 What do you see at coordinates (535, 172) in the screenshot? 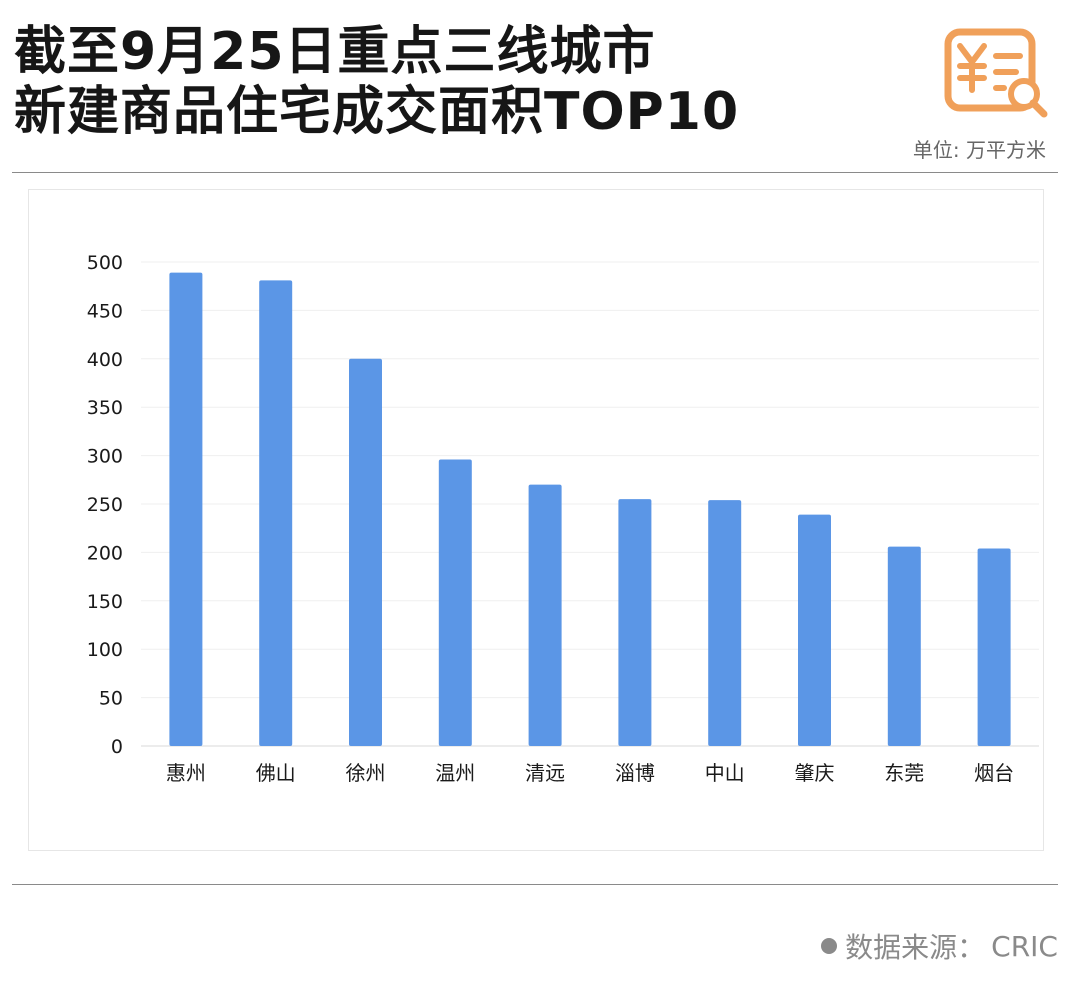
I see `top-divider` at bounding box center [535, 172].